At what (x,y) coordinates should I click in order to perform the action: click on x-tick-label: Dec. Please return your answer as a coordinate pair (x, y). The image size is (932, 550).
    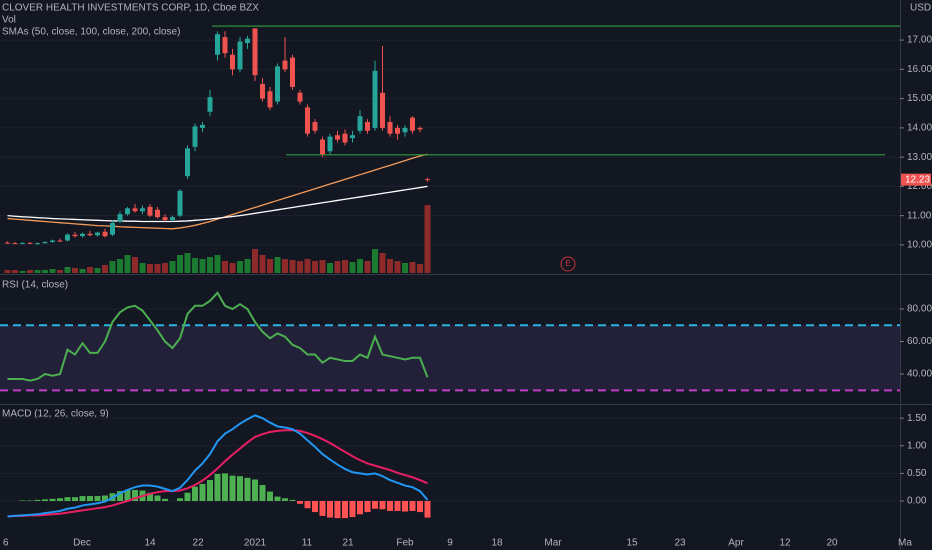
    Looking at the image, I should click on (82, 543).